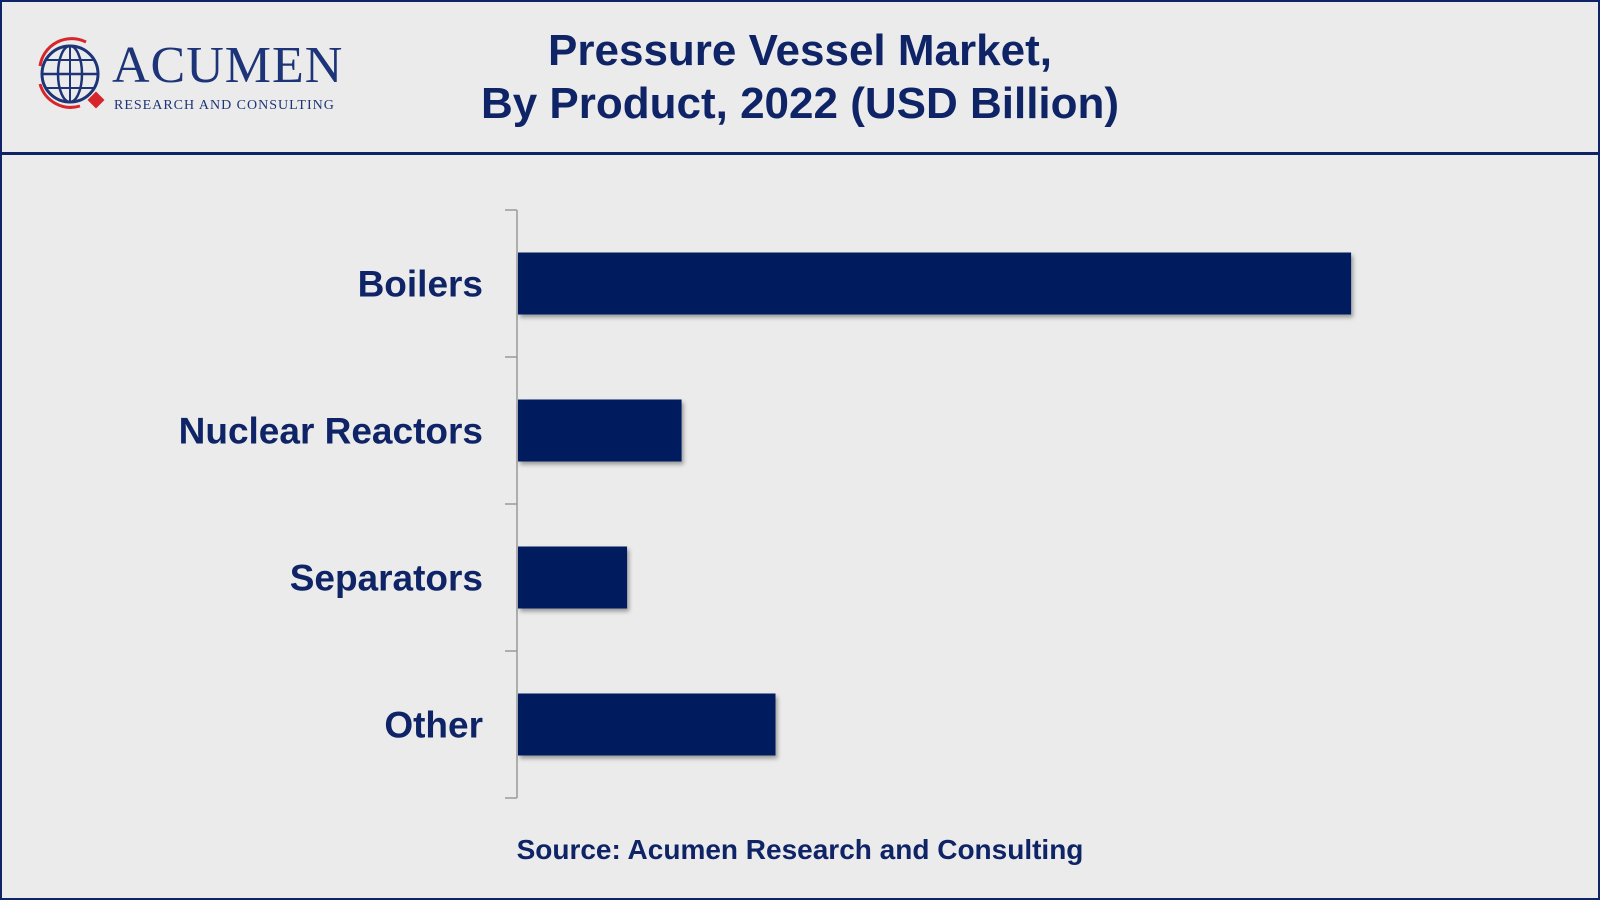 Image resolution: width=1600 pixels, height=900 pixels. I want to click on category-label: Separators, so click(386, 578).